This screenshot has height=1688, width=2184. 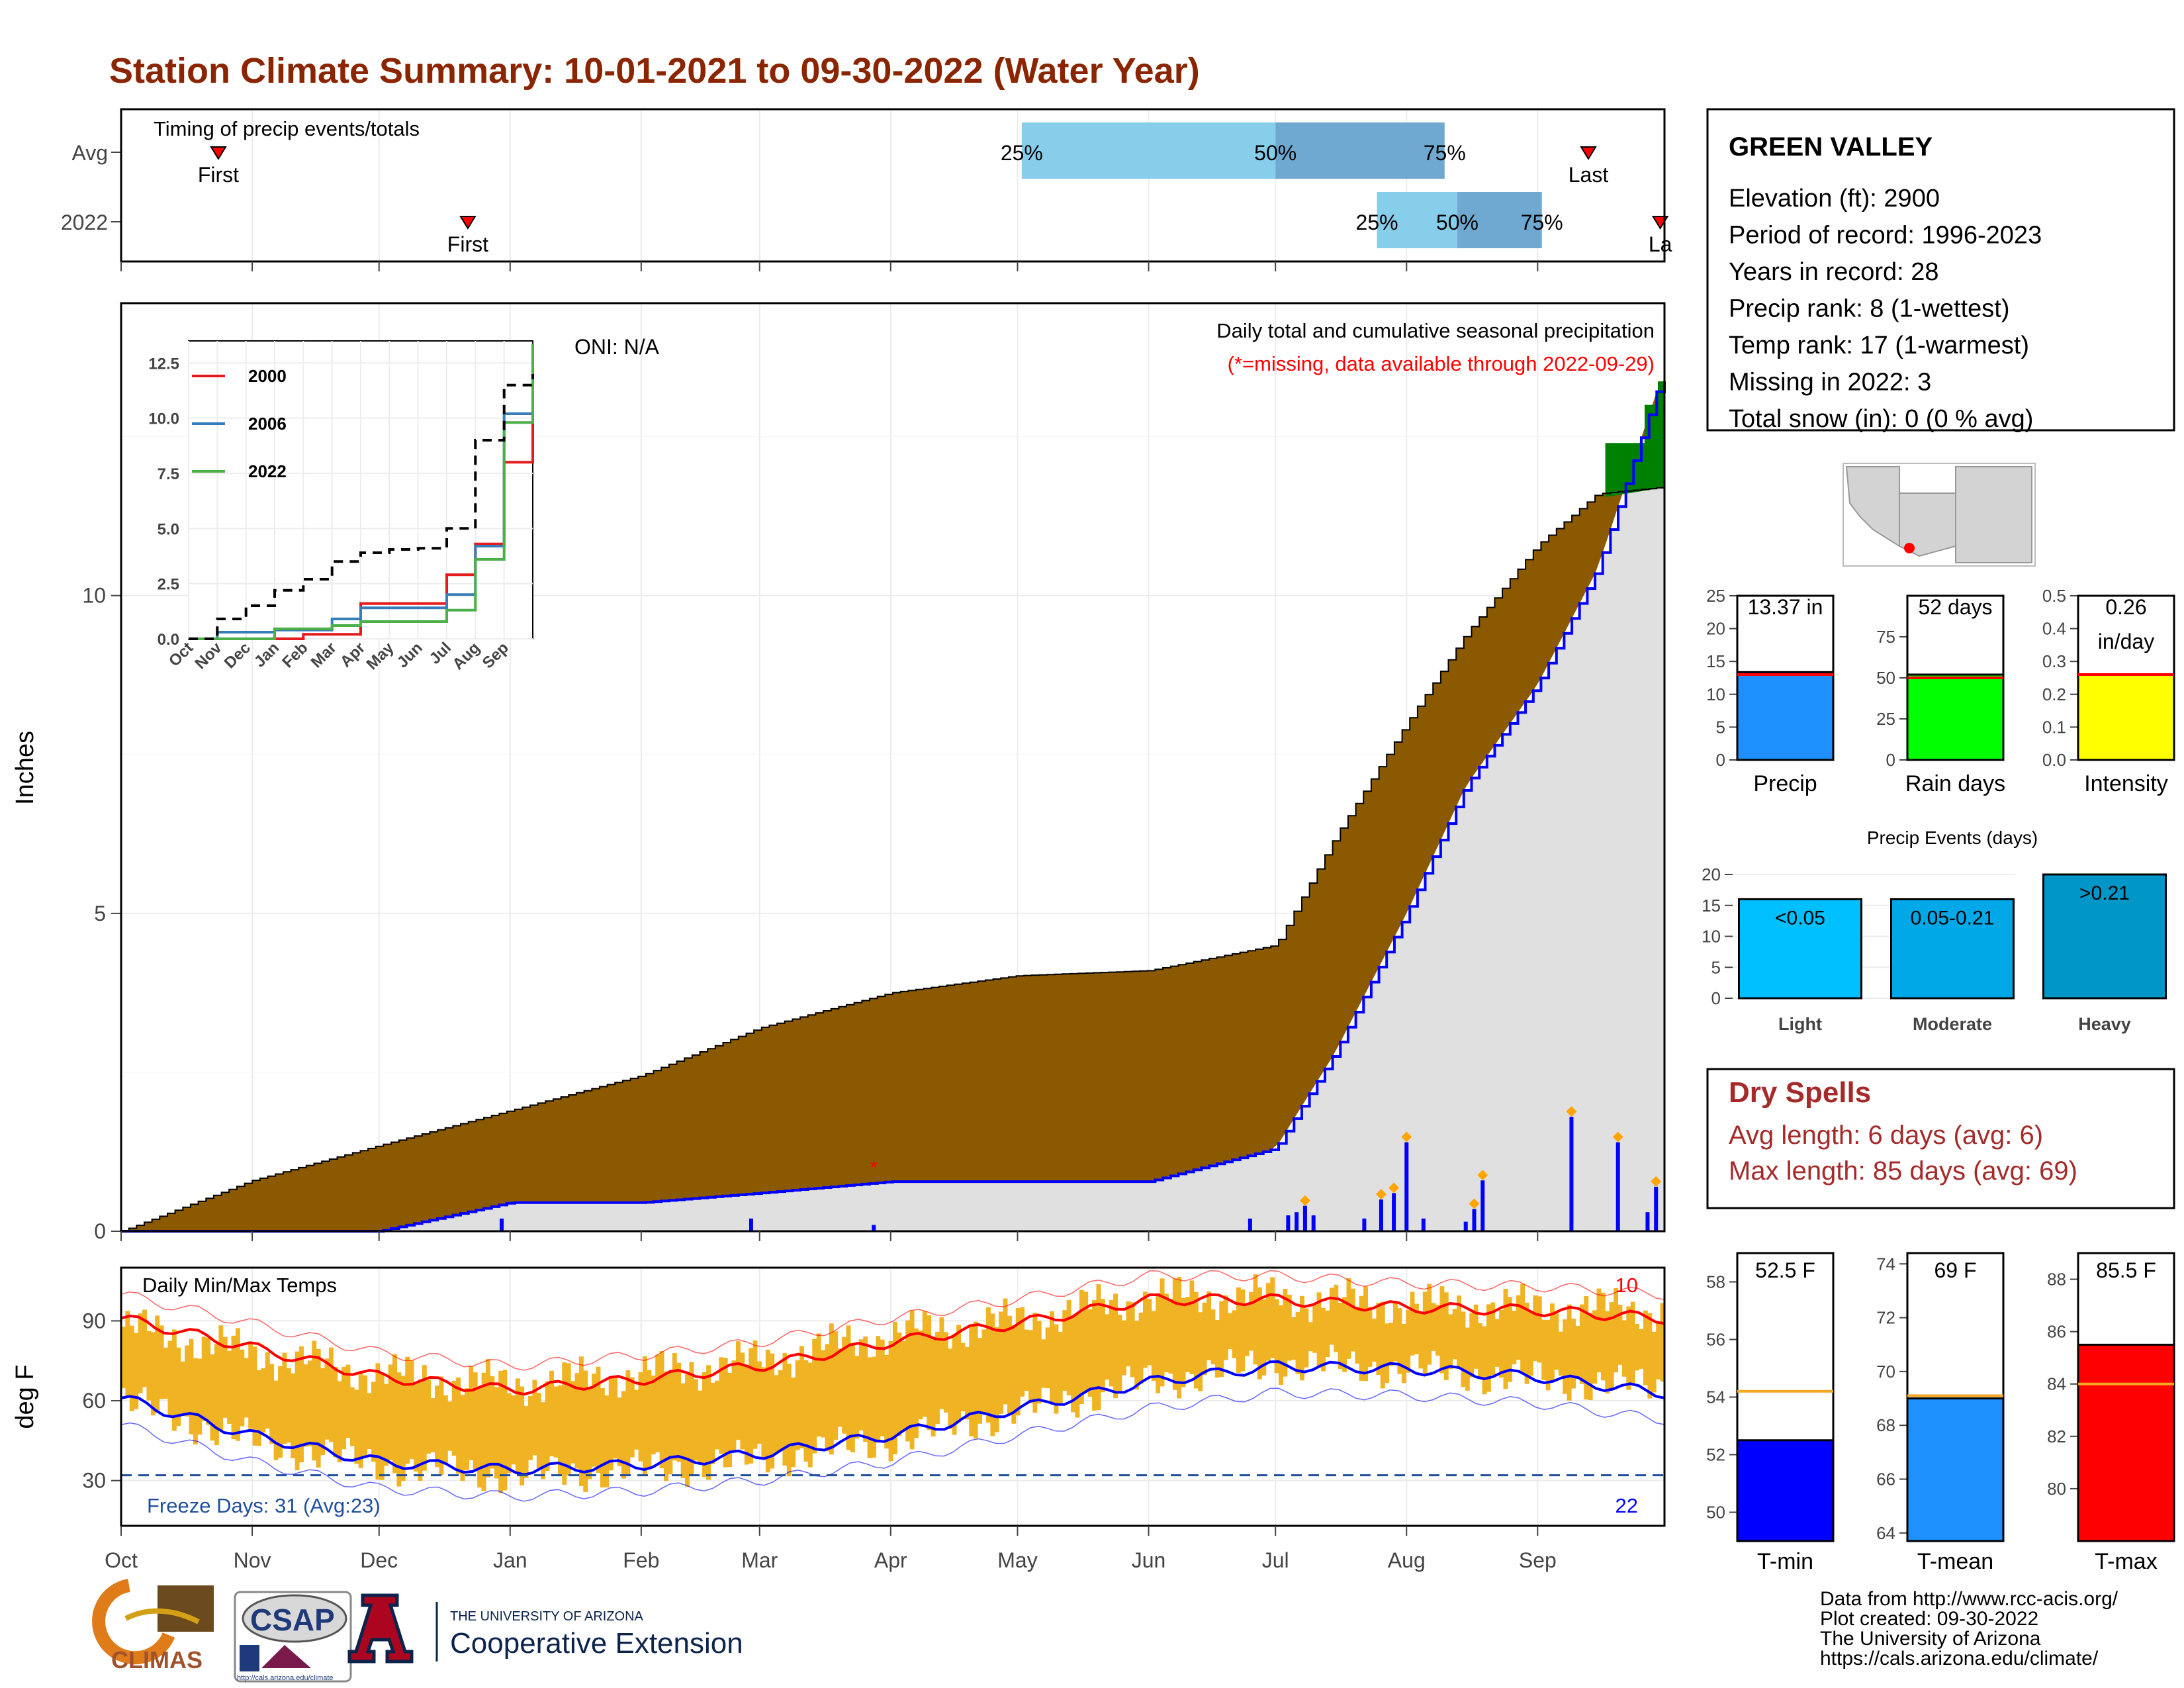 I want to click on station-location-marker, so click(x=1909, y=548).